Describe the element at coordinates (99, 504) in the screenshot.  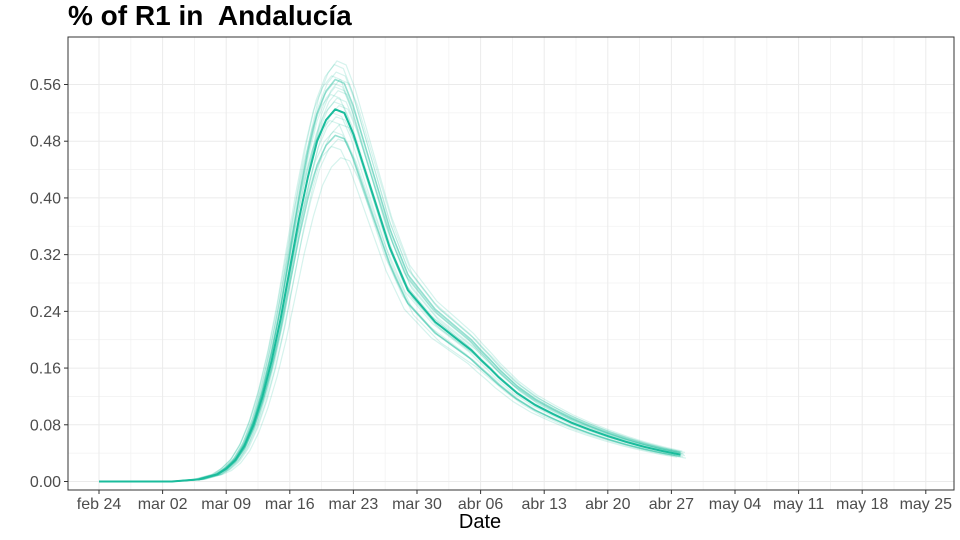
I see `x-tick-label: feb 24` at that location.